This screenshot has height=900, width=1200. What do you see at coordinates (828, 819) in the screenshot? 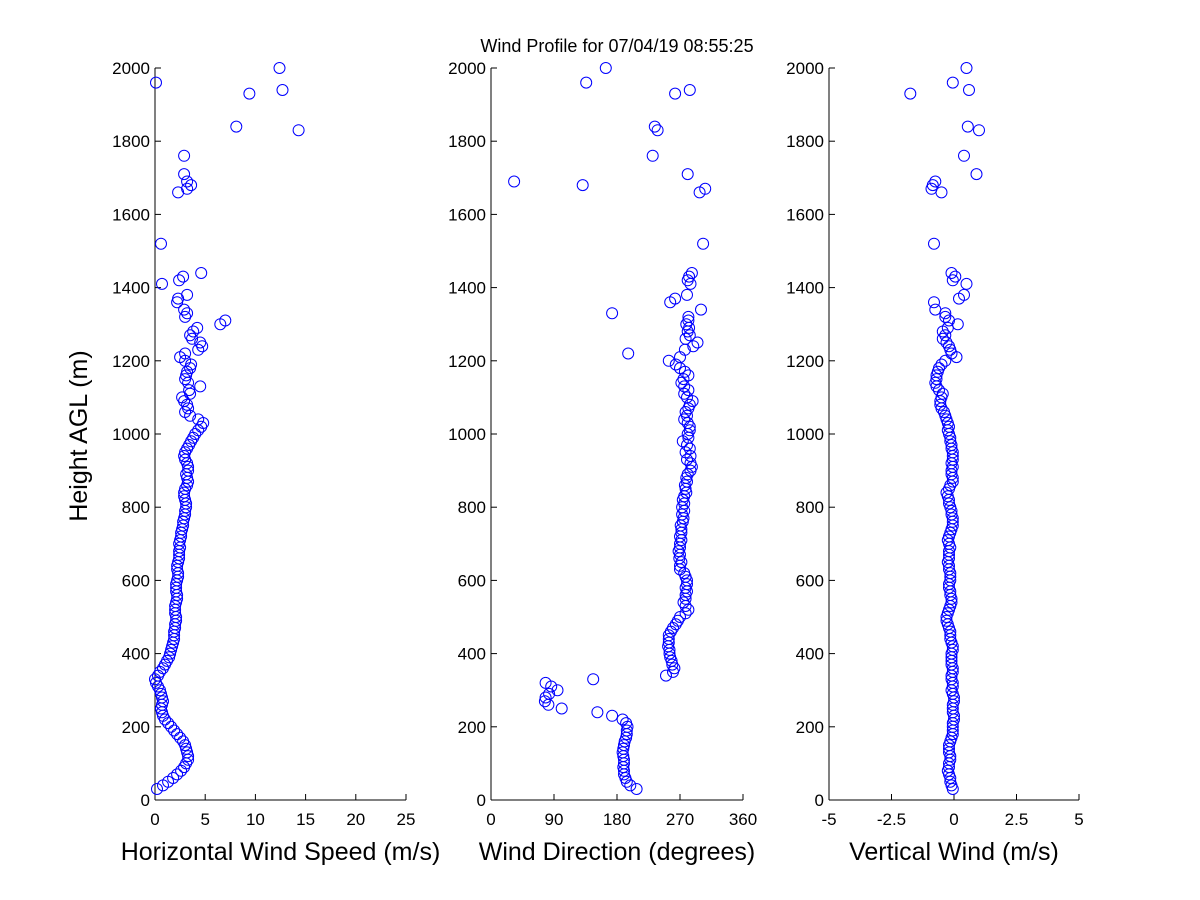
I see `x-tick-label: -5` at bounding box center [828, 819].